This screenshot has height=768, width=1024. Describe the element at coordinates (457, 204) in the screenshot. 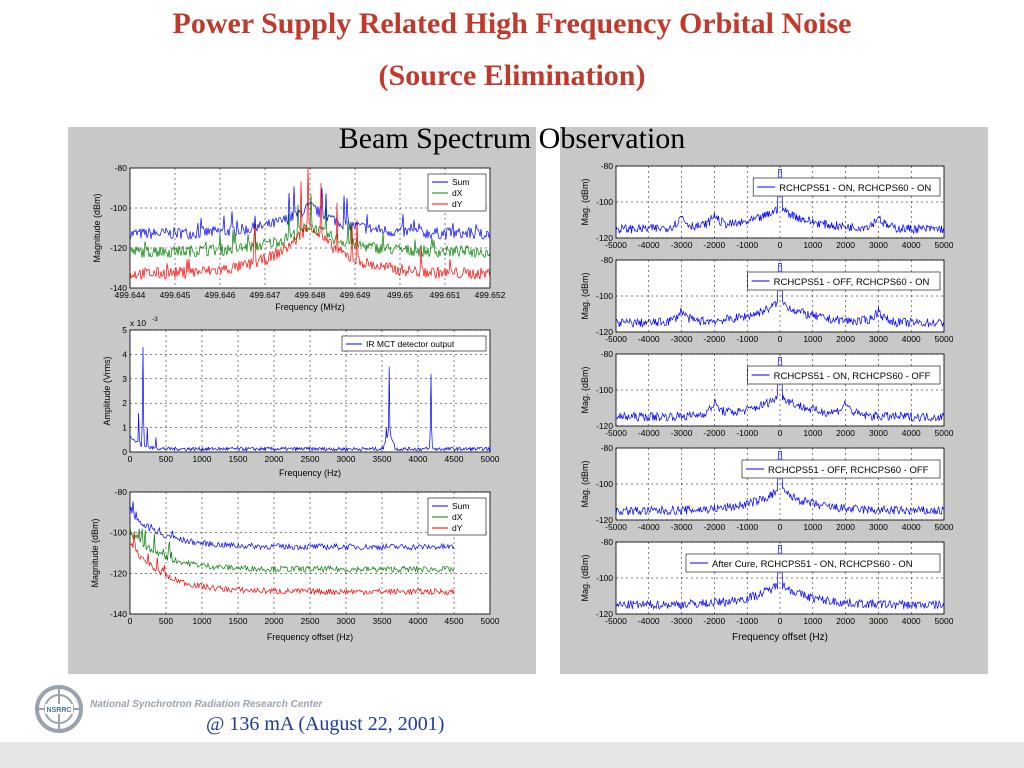

I see `legend-label: dY` at that location.